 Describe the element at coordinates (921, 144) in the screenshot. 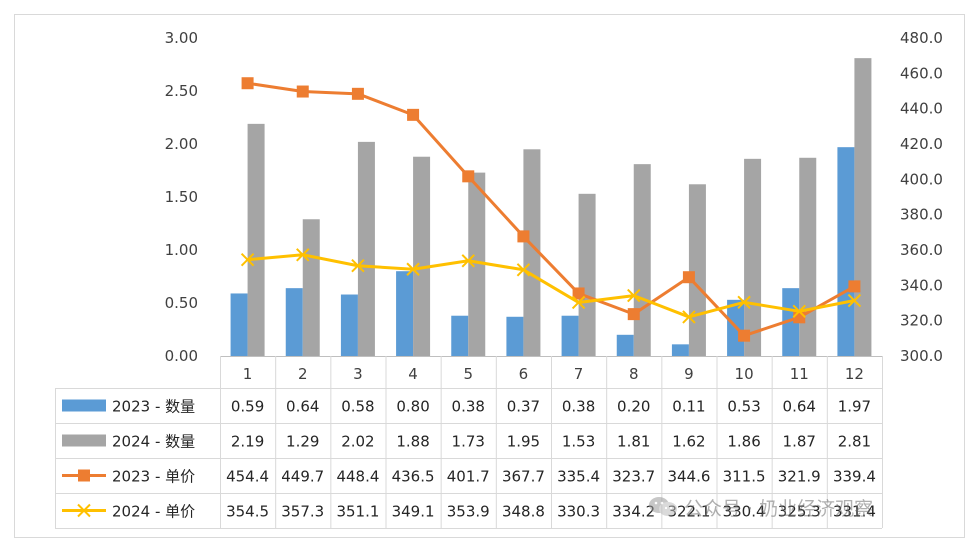

I see `y-right-tick-label: 420.0` at that location.